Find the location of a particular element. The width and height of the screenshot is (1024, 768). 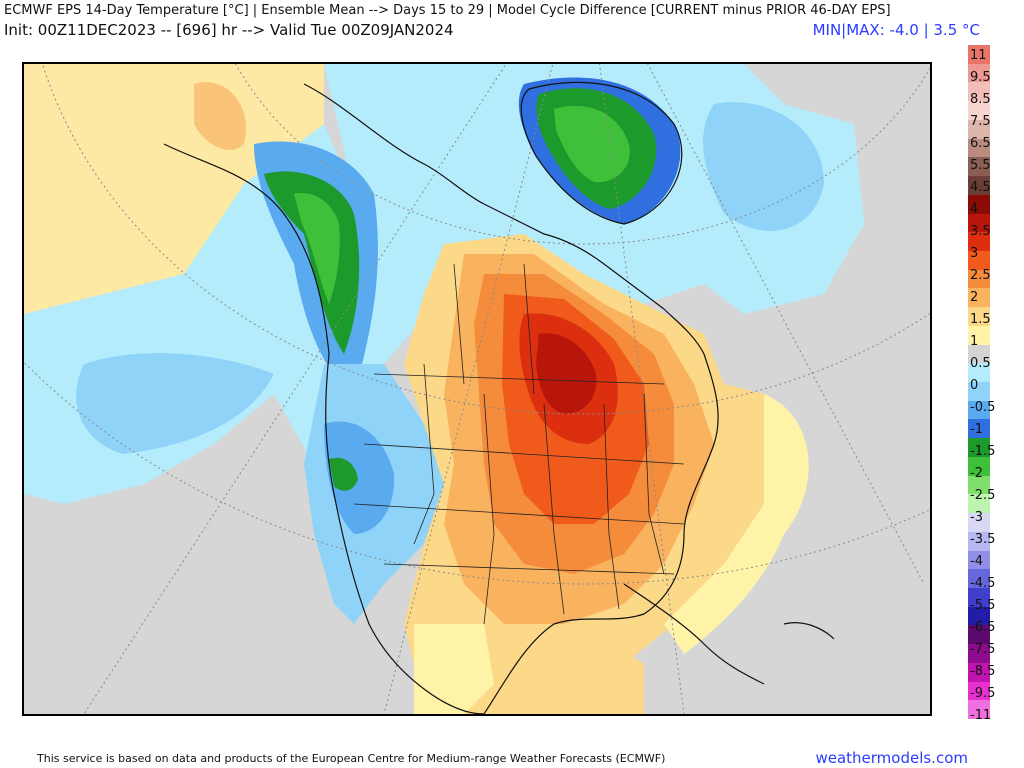

legend-label: 1 is located at coordinates (974, 341).